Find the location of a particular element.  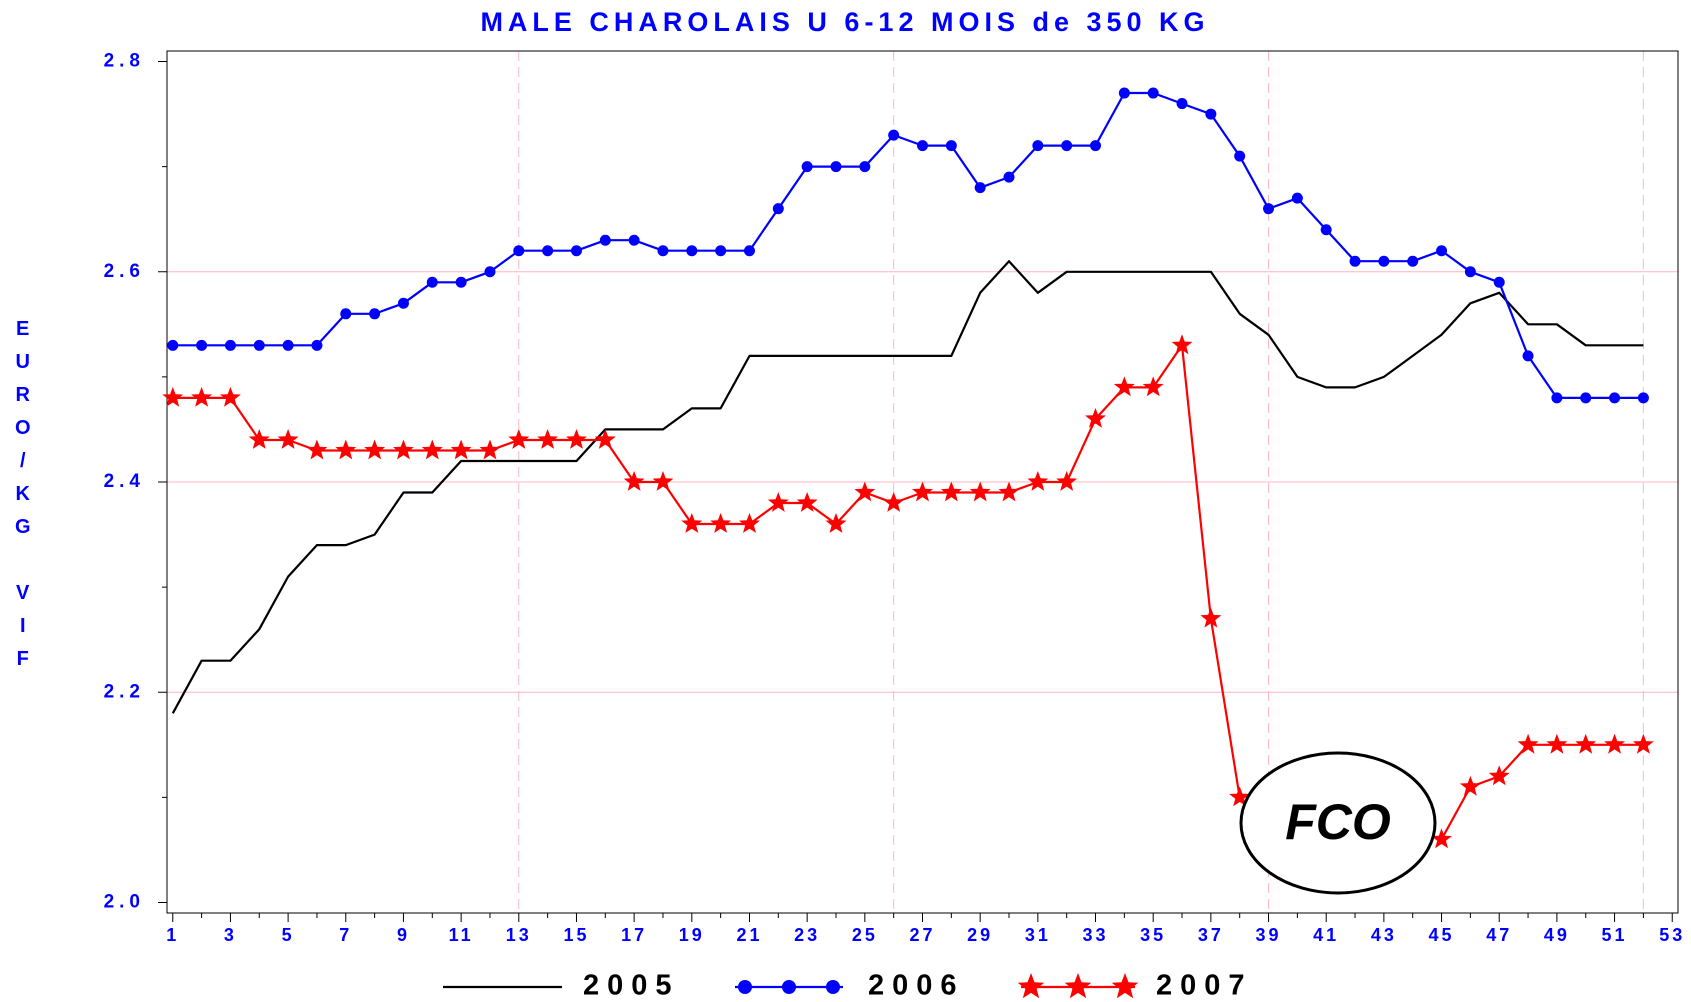

x-tick-label: 13 is located at coordinates (519, 935).